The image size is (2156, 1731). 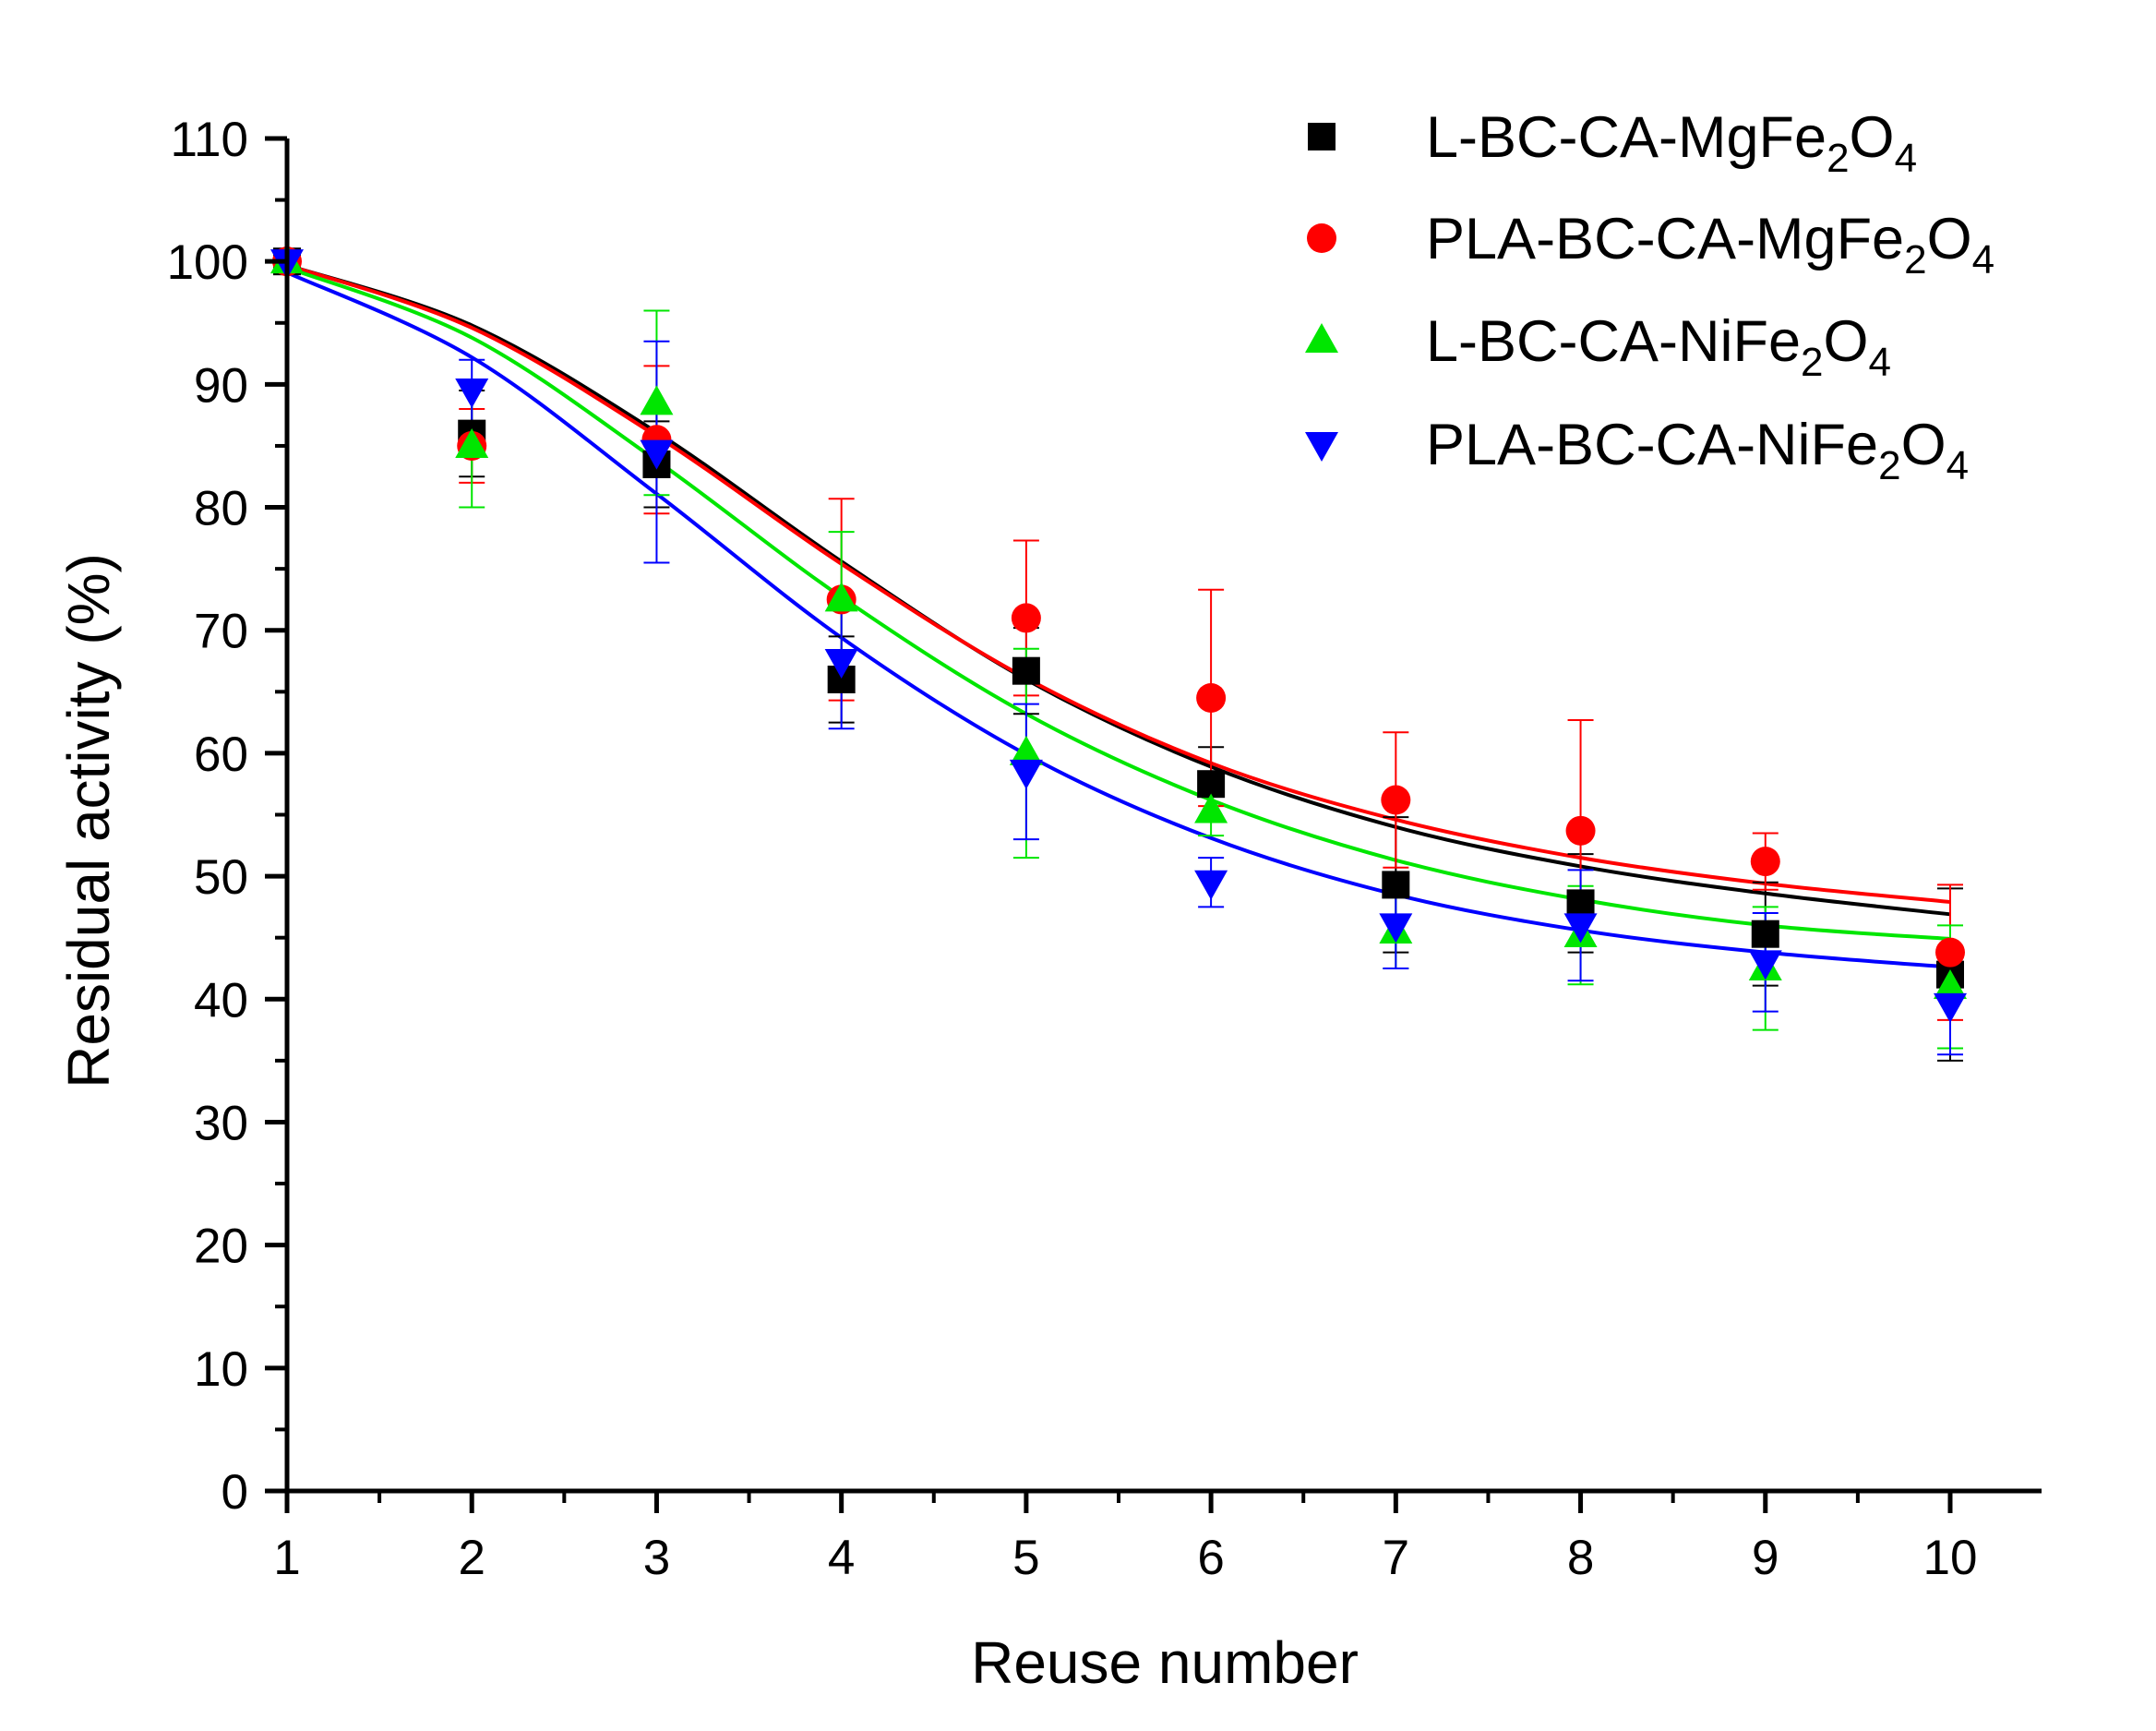 What do you see at coordinates (841, 1558) in the screenshot?
I see `x-tick-label: 4` at bounding box center [841, 1558].